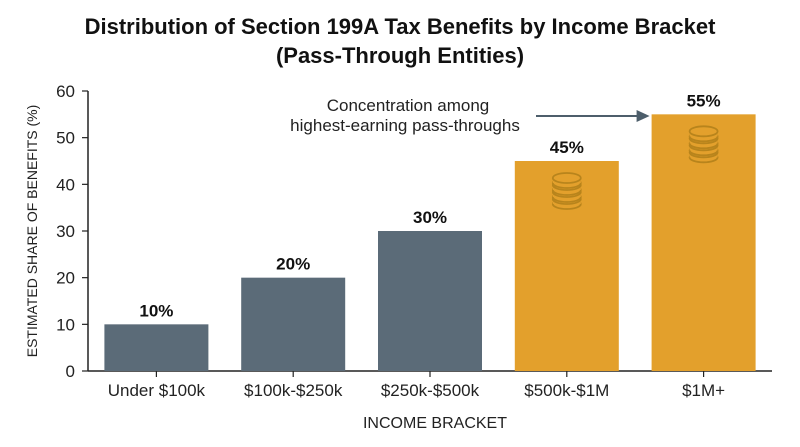 The image size is (800, 447). I want to click on y-tick-label: 30, so click(65, 231).